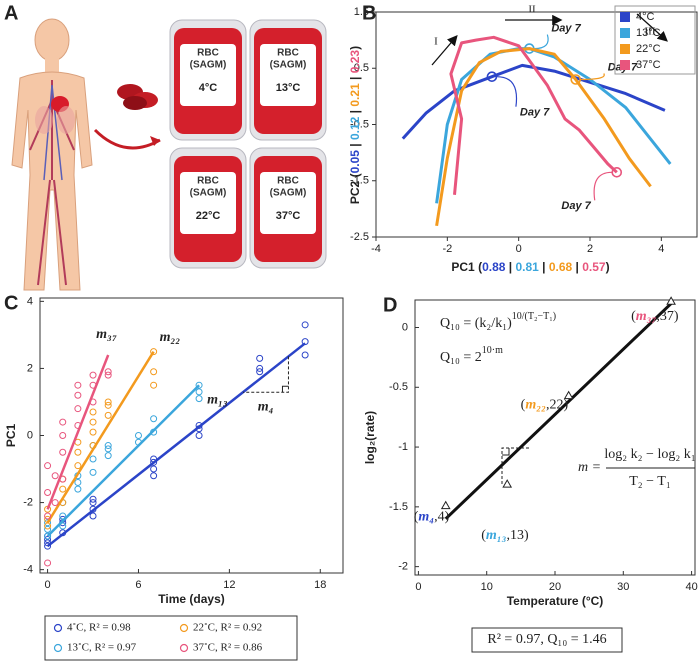 The width and height of the screenshot is (700, 665). What do you see at coordinates (444, 50) in the screenshot?
I see `phase-arrow` at bounding box center [444, 50].